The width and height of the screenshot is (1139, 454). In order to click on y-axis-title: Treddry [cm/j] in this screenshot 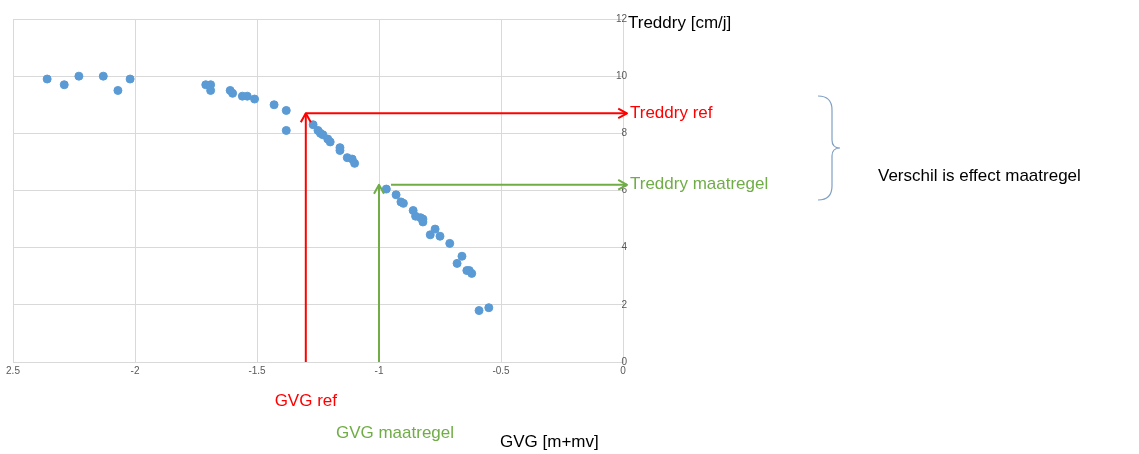, I will do `click(680, 22)`.